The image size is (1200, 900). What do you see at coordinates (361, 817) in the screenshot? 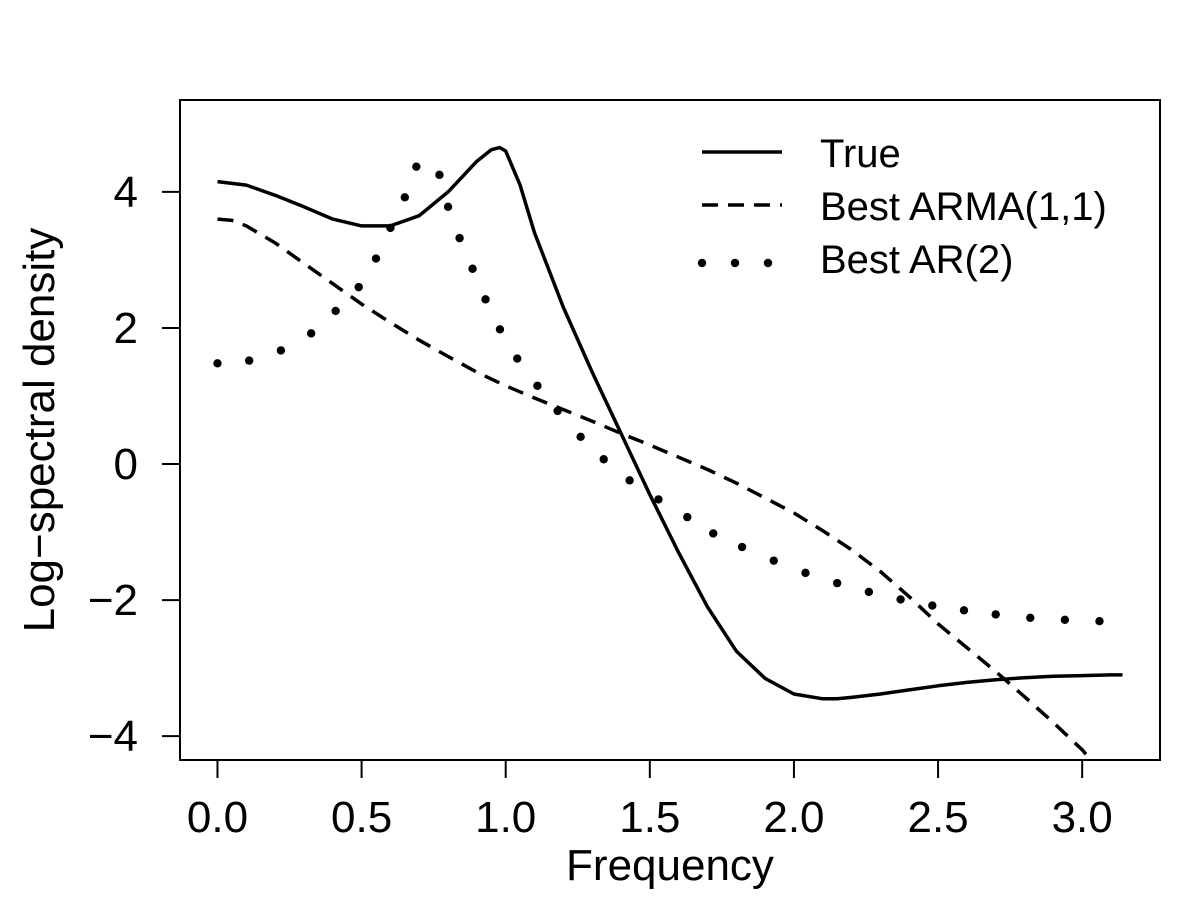
I see `x-tick-label: 0.5` at bounding box center [361, 817].